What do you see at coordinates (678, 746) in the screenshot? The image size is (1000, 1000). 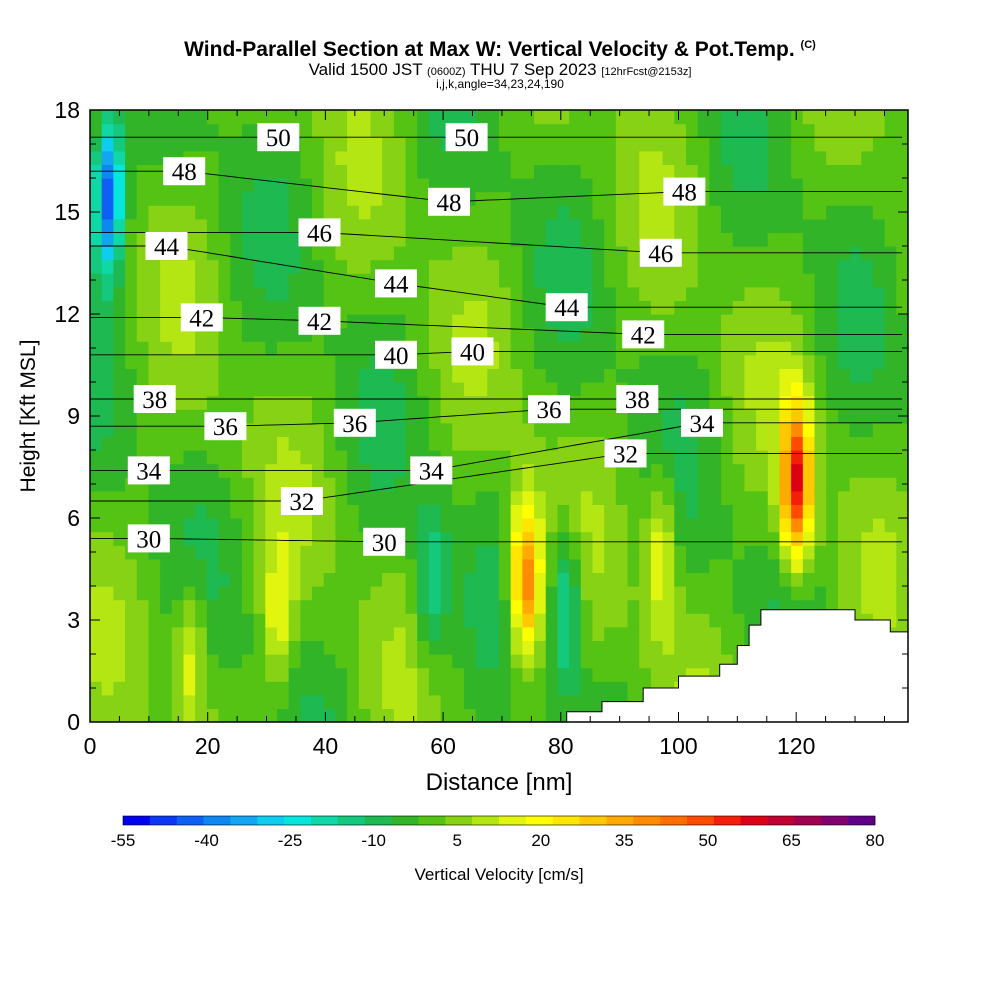 I see `x-tick-label: 100` at bounding box center [678, 746].